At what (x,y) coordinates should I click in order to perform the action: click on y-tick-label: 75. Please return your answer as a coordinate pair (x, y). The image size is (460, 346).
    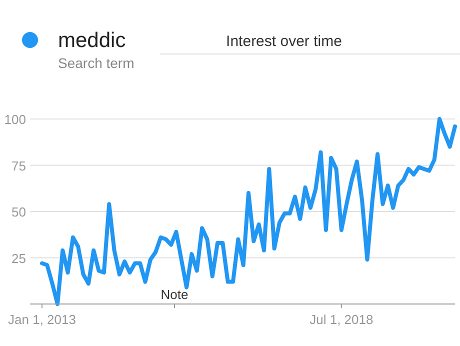
    Looking at the image, I should click on (19, 166).